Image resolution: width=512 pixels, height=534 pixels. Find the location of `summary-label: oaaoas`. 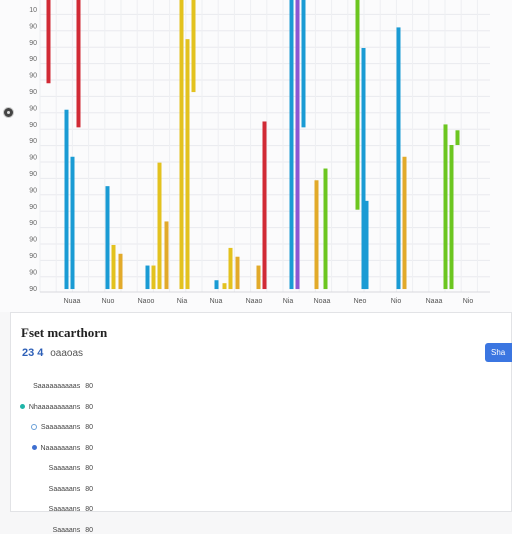

summary-label: oaaoas is located at coordinates (67, 353).